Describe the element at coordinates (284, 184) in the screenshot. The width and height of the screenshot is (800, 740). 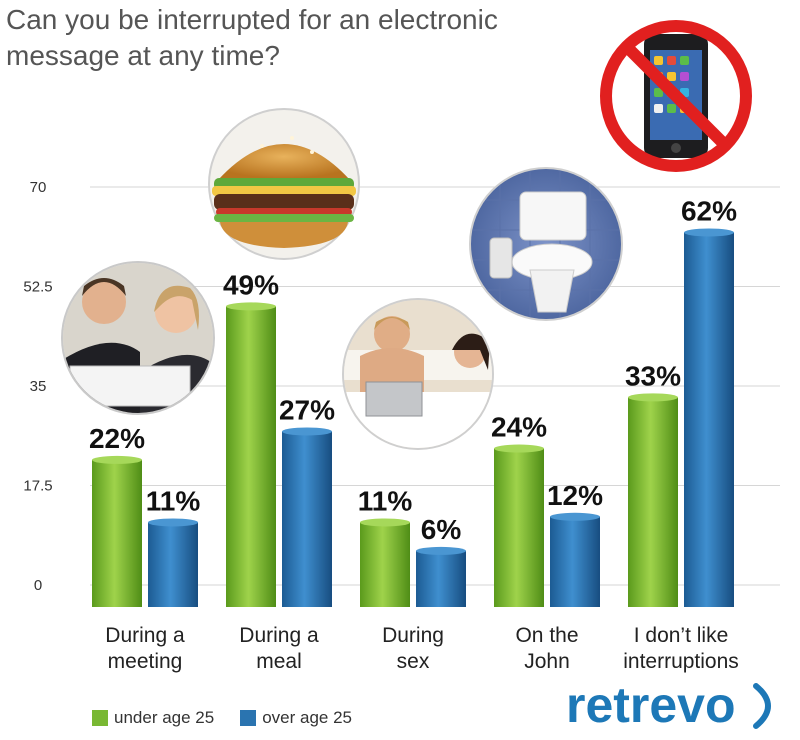
I see `burger-icon` at that location.